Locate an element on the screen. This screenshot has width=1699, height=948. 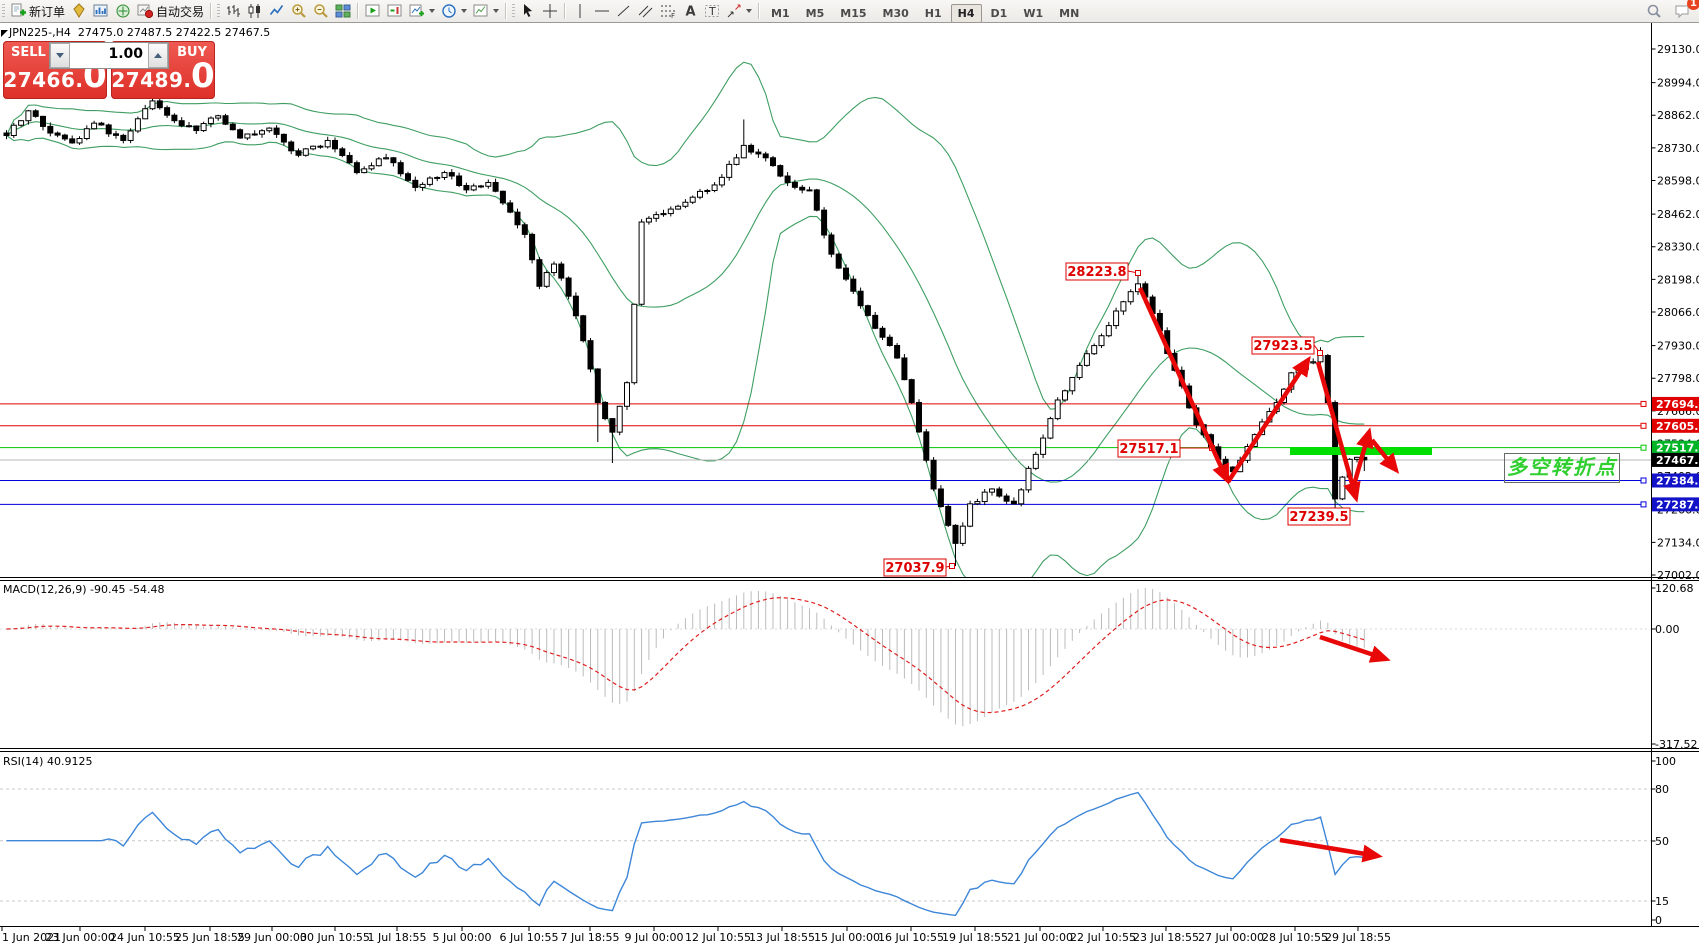
bar-chart-button is located at coordinates (233, 11).